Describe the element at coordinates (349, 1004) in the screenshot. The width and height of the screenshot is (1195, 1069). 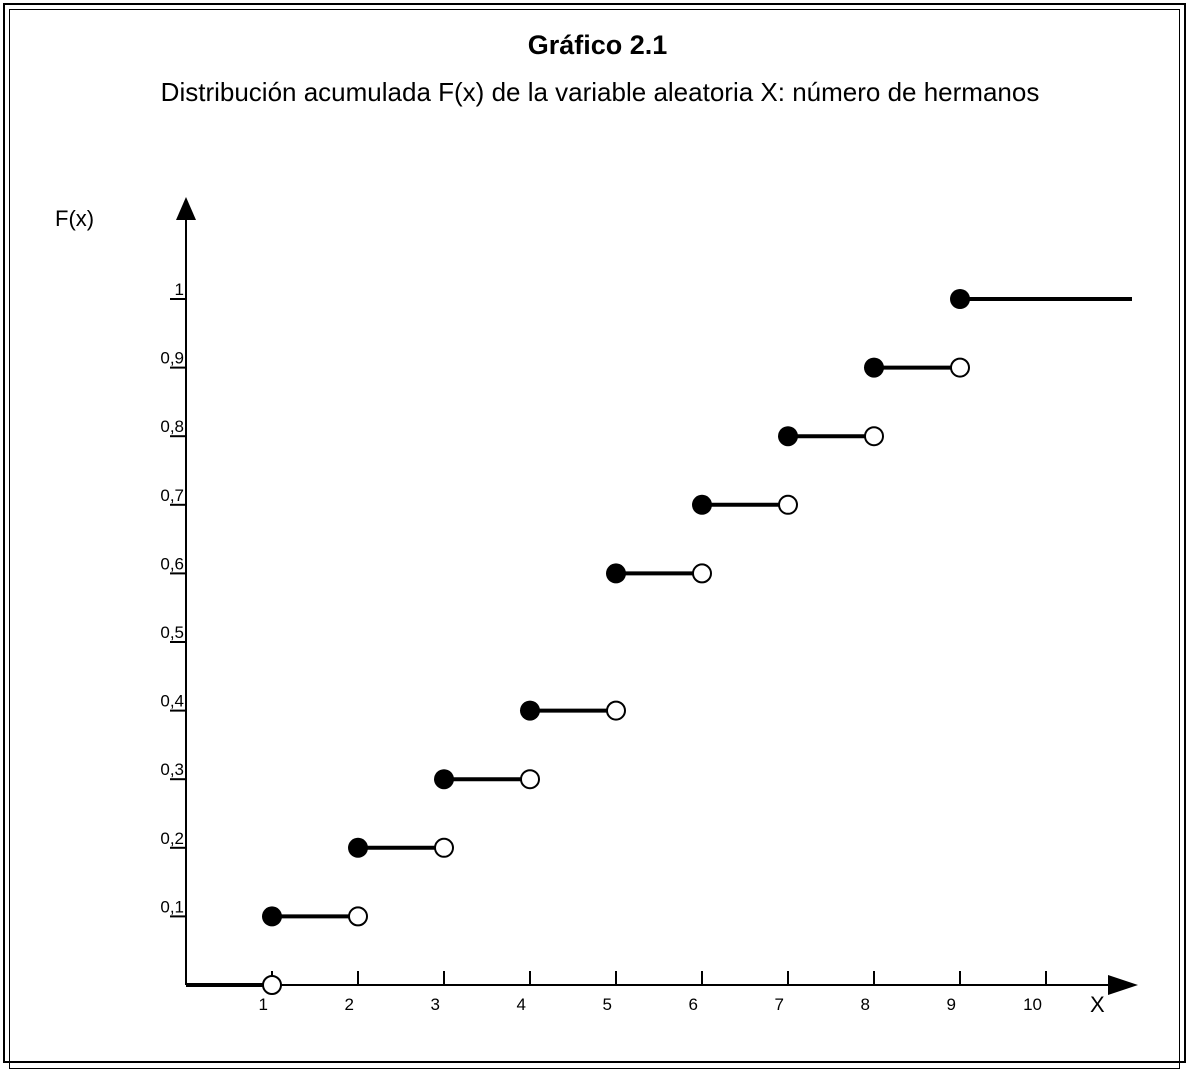
I see `x-tick-label: 2` at that location.